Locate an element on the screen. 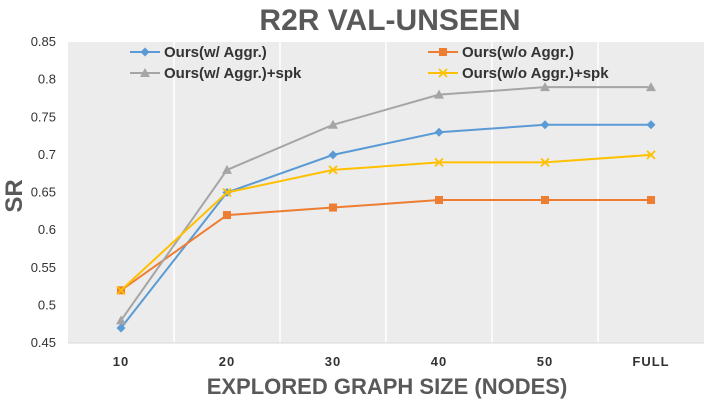  y-axis-ticks: 0.45 0.5 0.55 0.6 0.65 0.7 0.75 0.8 0.85 is located at coordinates (43, 192).